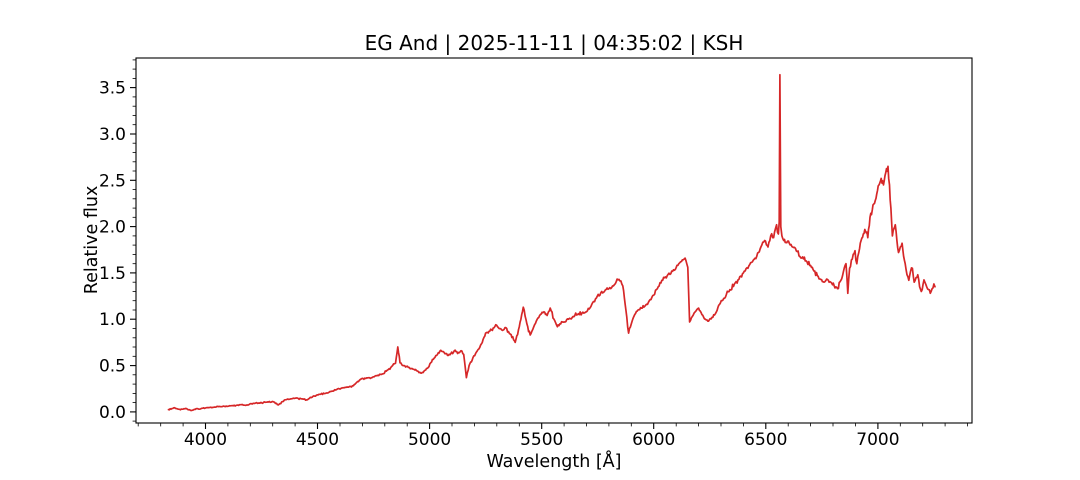 The width and height of the screenshot is (1080, 480). I want to click on y-tick-label: 2.0, so click(112, 228).